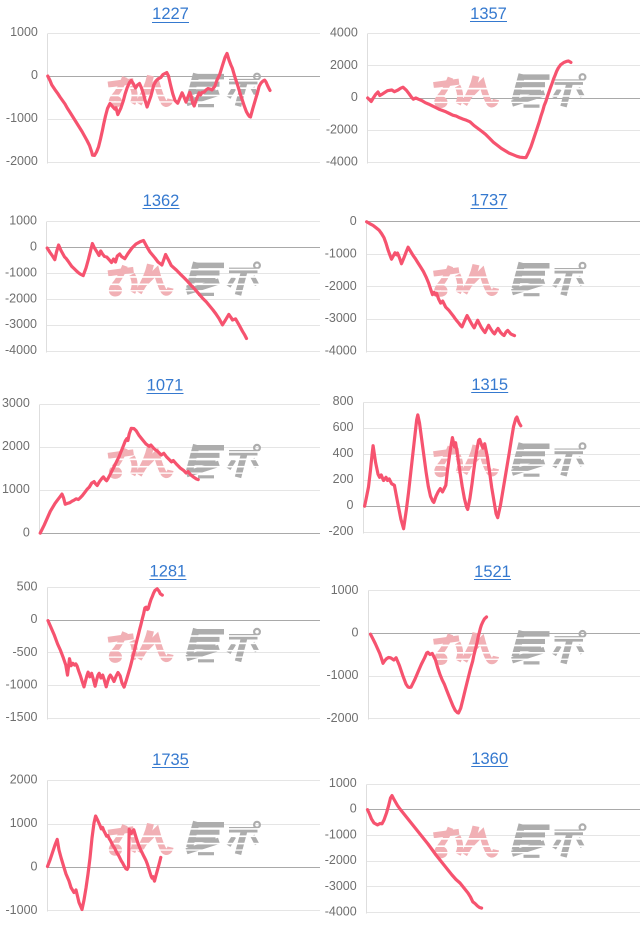  Describe the element at coordinates (343, 401) in the screenshot. I see `svg-text: 800` at that location.